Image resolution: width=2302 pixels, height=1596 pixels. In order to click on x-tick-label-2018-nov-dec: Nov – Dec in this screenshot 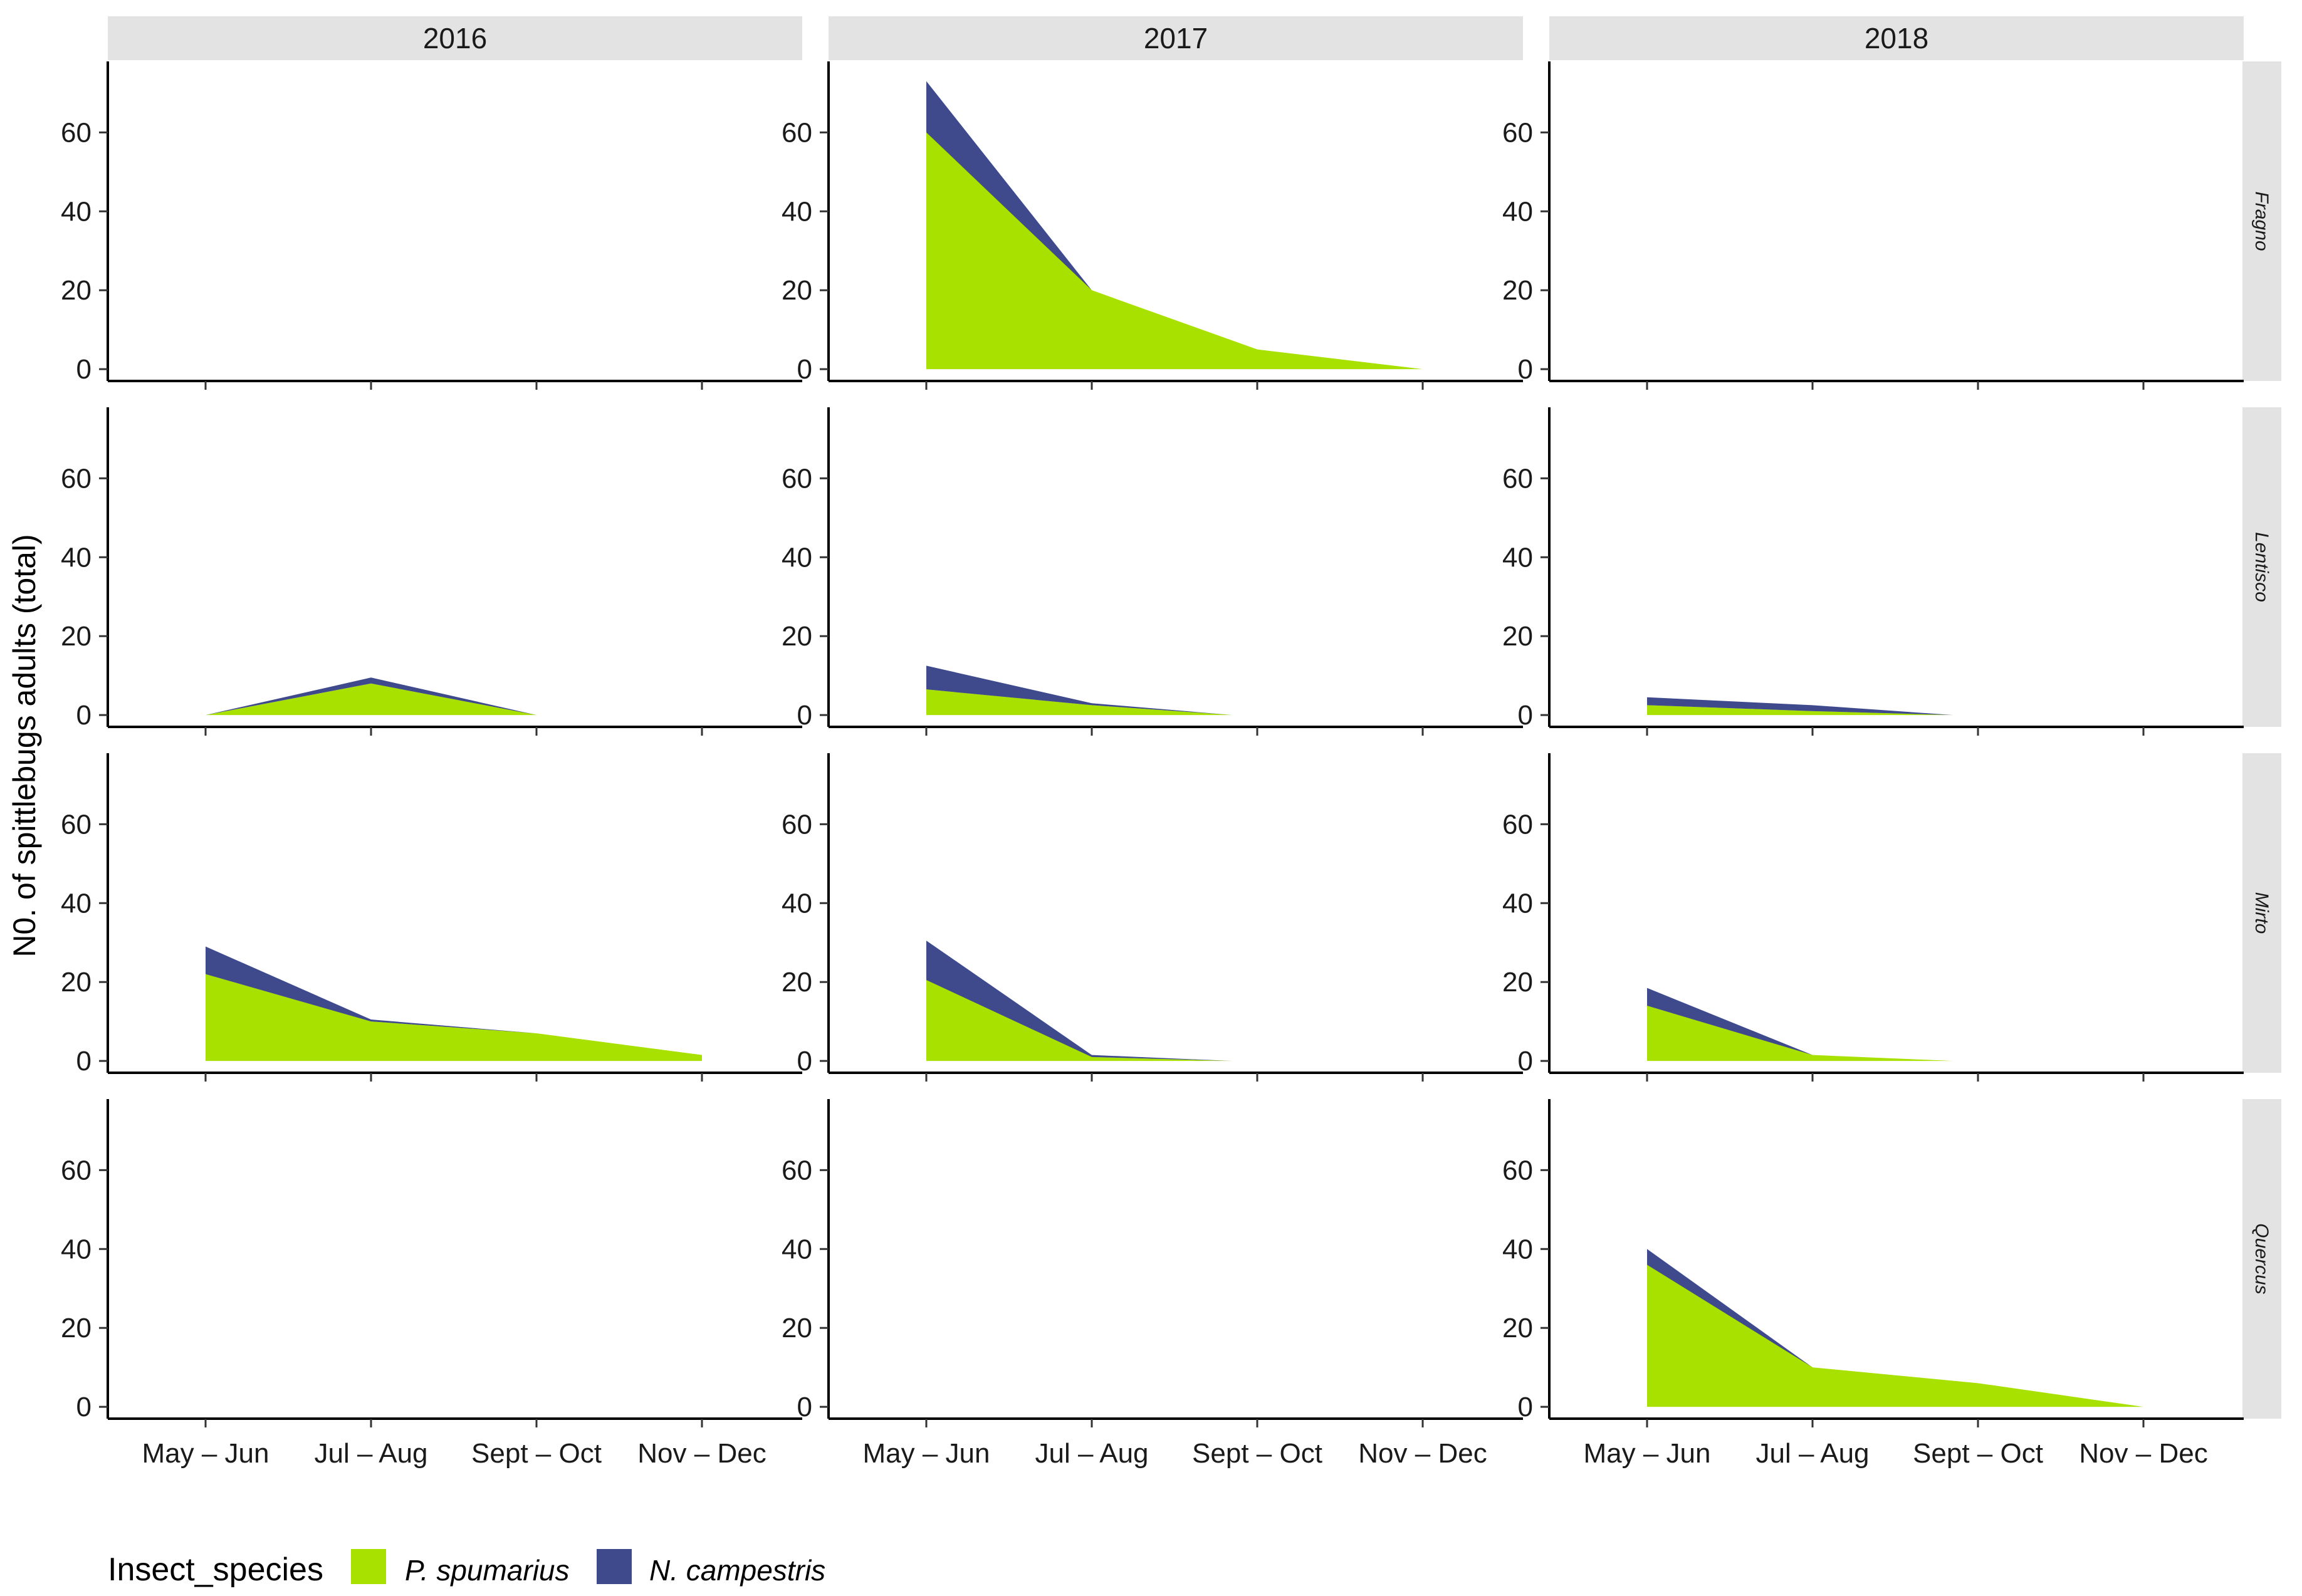, I will do `click(2143, 1453)`.